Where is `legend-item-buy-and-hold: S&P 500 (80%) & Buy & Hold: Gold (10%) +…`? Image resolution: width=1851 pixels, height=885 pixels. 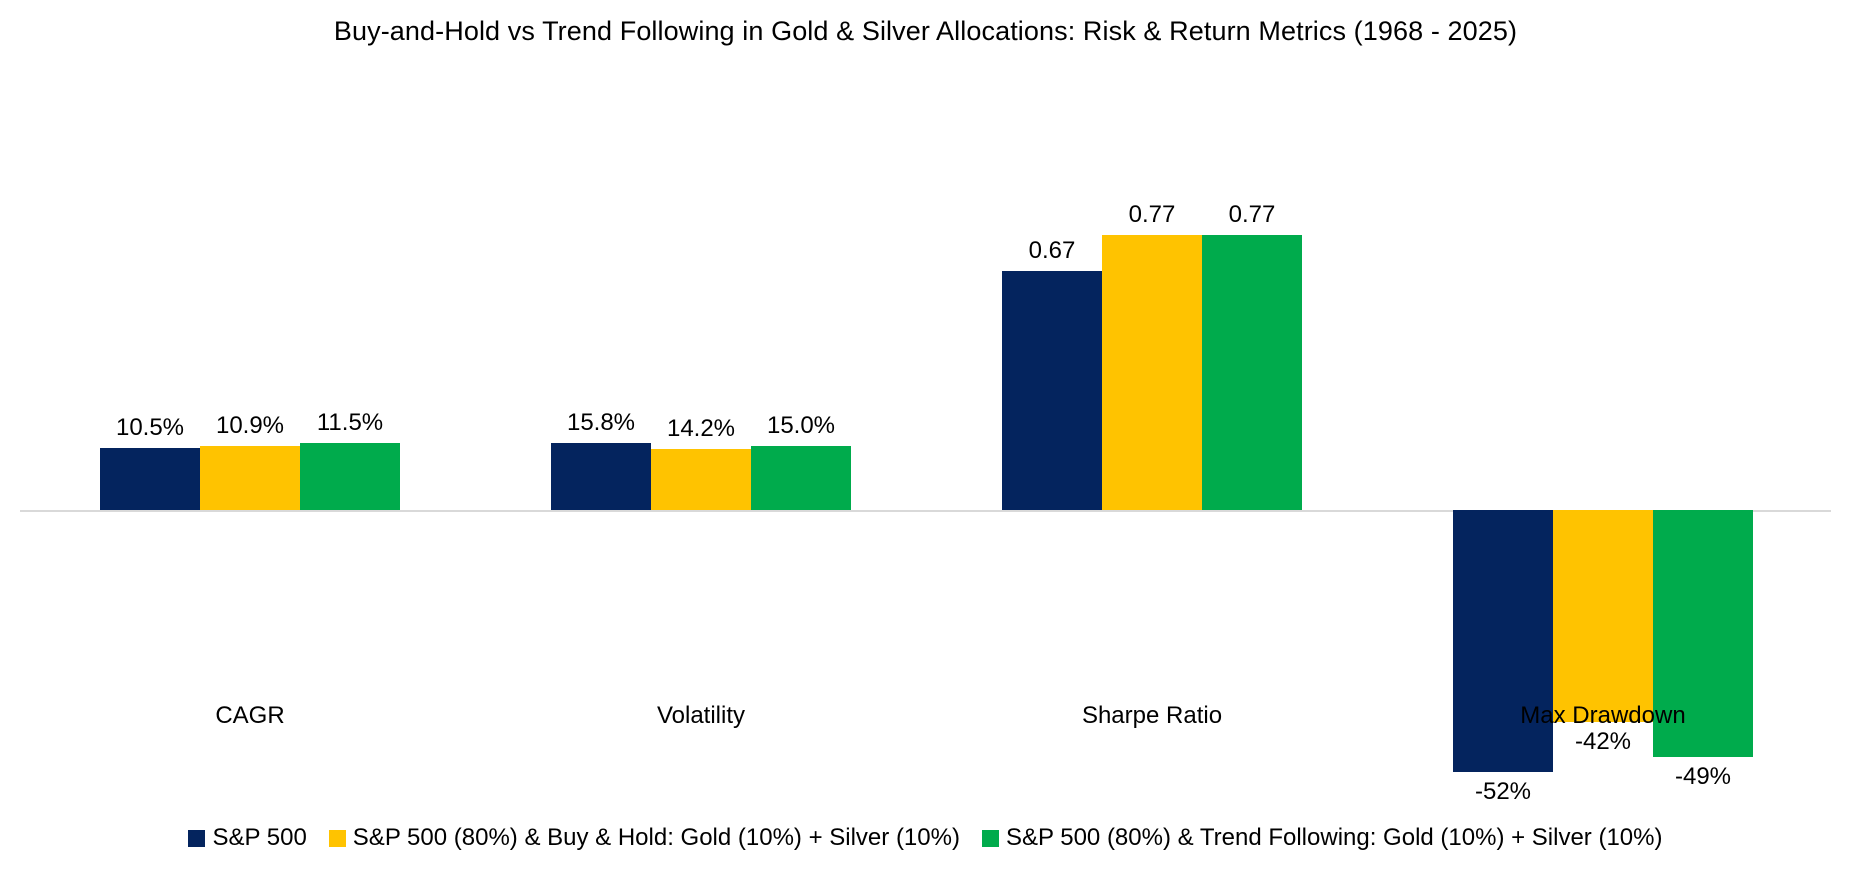 legend-item-buy-and-hold: S&P 500 (80%) & Buy & Hold: Gold (10%) +… is located at coordinates (644, 837).